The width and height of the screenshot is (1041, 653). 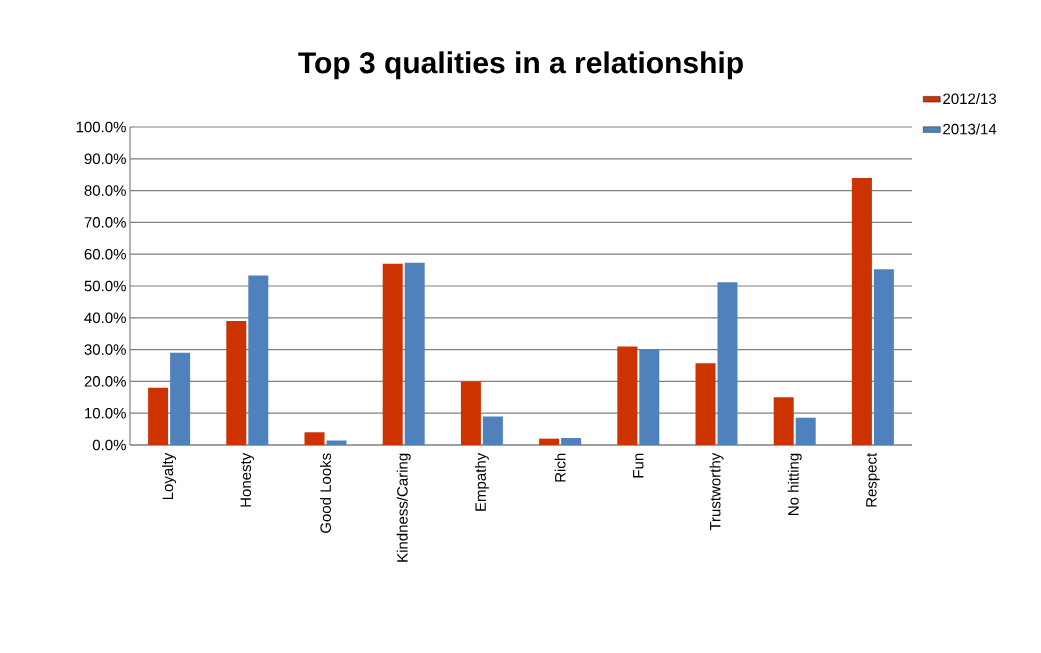 I want to click on x-tick-label: Respect, so click(x=873, y=479).